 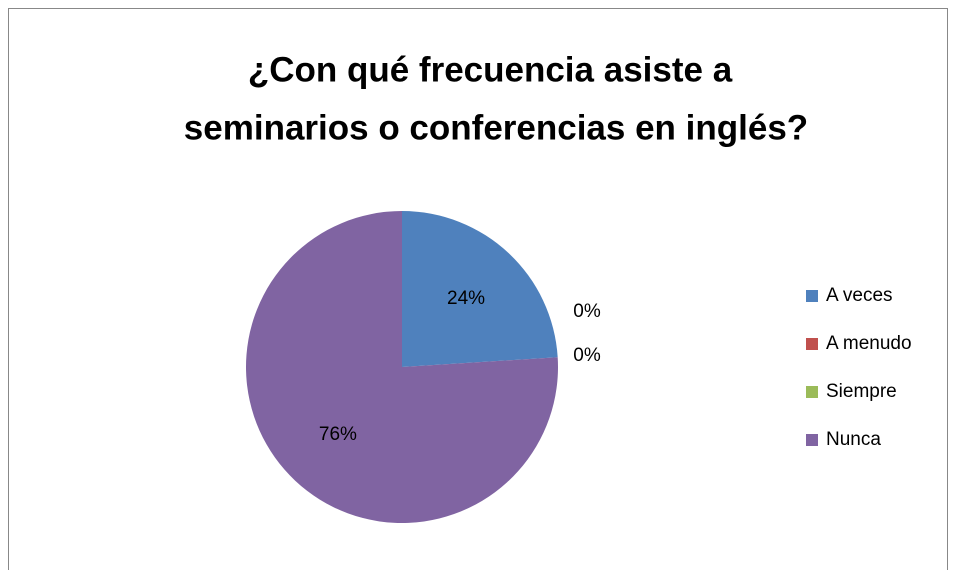 What do you see at coordinates (853, 439) in the screenshot?
I see `legend-label: Nunca` at bounding box center [853, 439].